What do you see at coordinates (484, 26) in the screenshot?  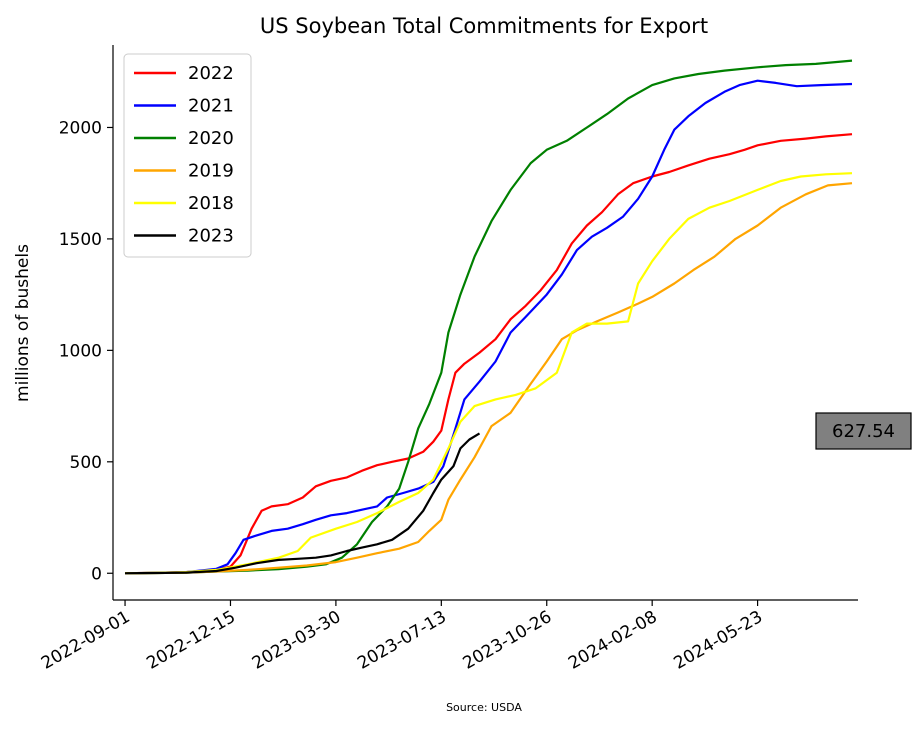 I see `chart-title: US Soybean Total Commitments for Export` at bounding box center [484, 26].